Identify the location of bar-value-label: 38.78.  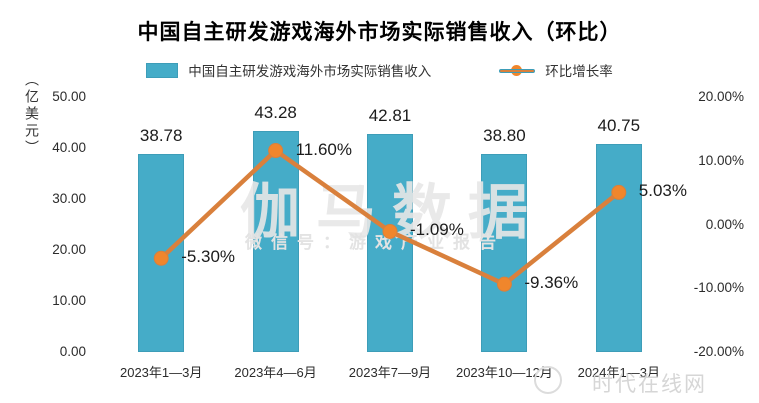
(161, 136).